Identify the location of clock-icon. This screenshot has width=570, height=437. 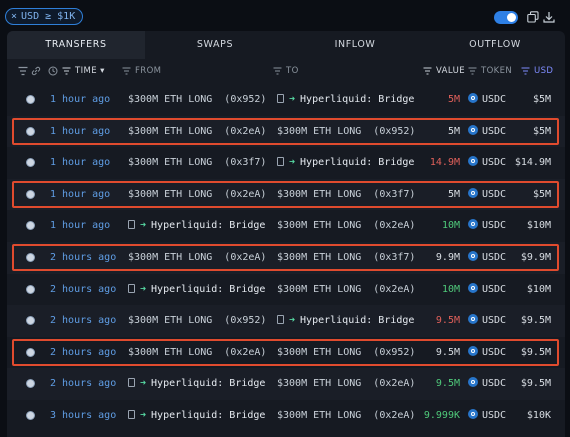
(53, 71).